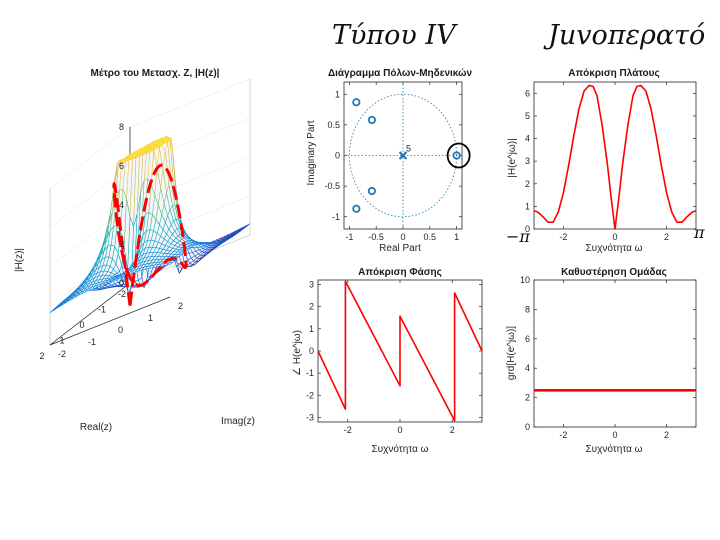  I want to click on surface-facet, so click(53, 310).